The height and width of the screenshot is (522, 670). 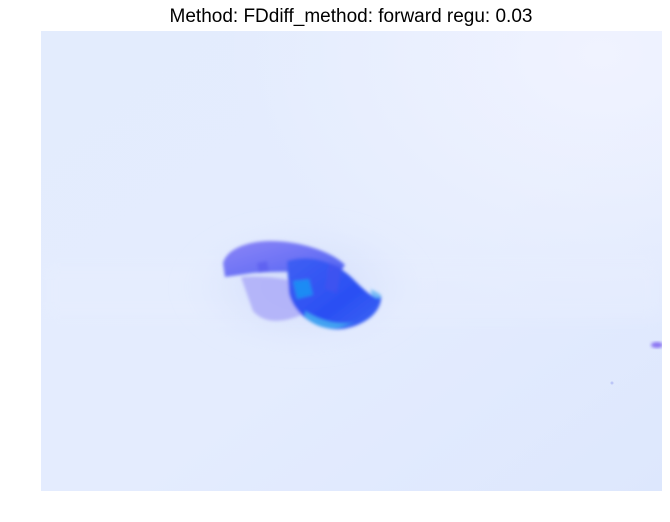 What do you see at coordinates (303, 289) in the screenshot?
I see `object-cyan-patch` at bounding box center [303, 289].